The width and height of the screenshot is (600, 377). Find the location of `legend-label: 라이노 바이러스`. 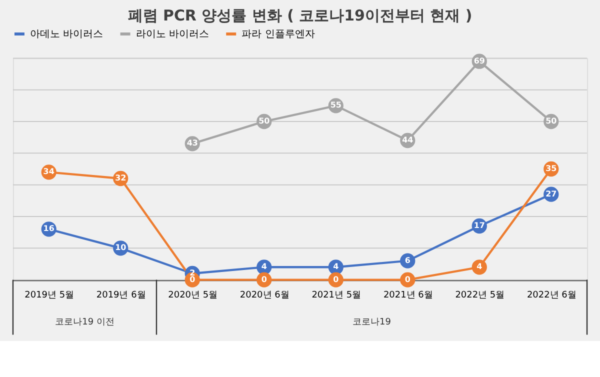

legend-label: 라이노 바이러스 is located at coordinates (172, 34).